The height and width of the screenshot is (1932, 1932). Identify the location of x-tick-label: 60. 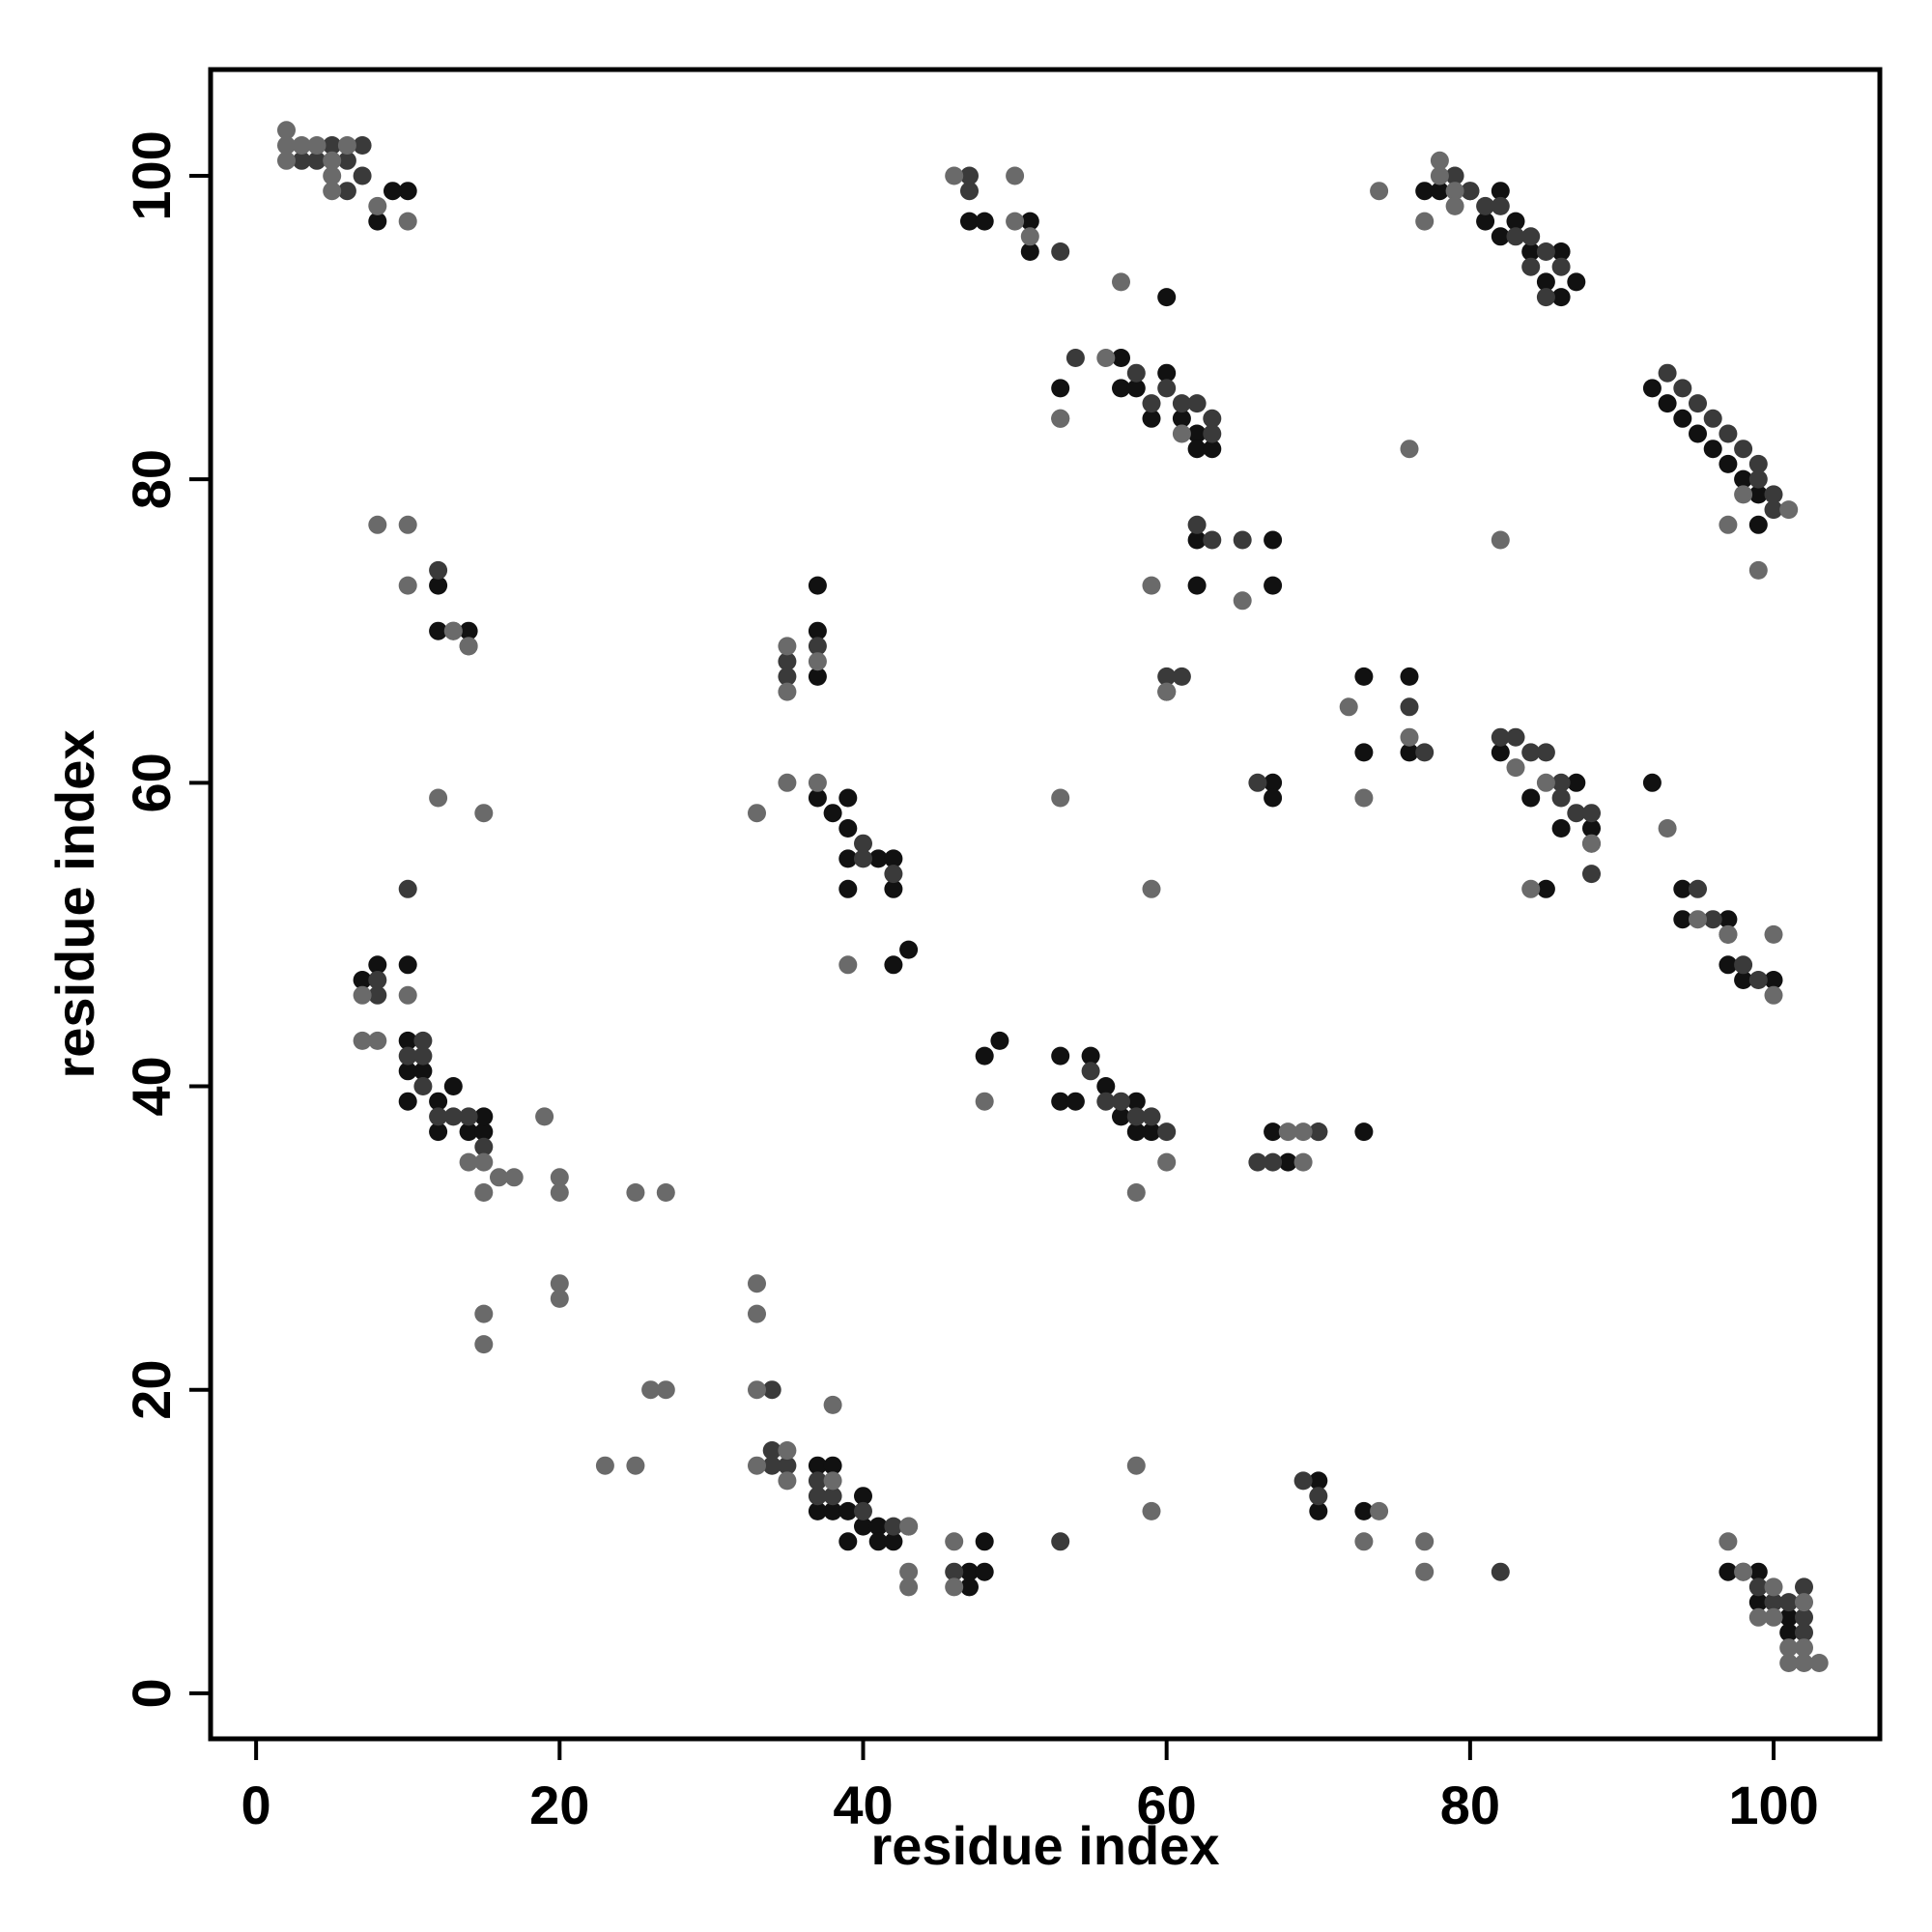
(1167, 1805).